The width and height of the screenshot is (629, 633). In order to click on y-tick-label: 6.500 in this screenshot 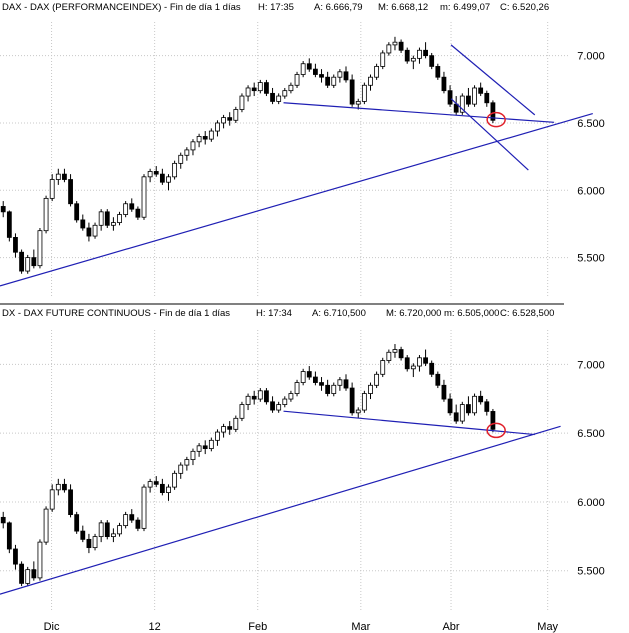, I will do `click(591, 434)`.